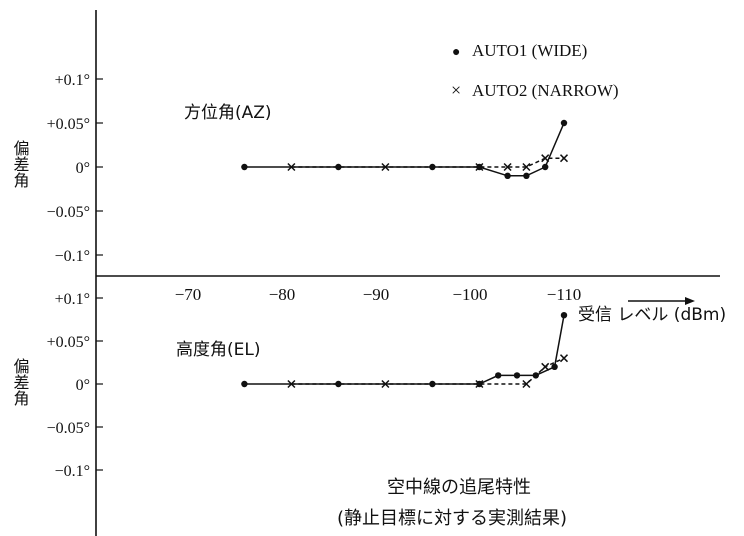 This screenshot has width=744, height=536. I want to click on x-tick-label: −80, so click(282, 294).